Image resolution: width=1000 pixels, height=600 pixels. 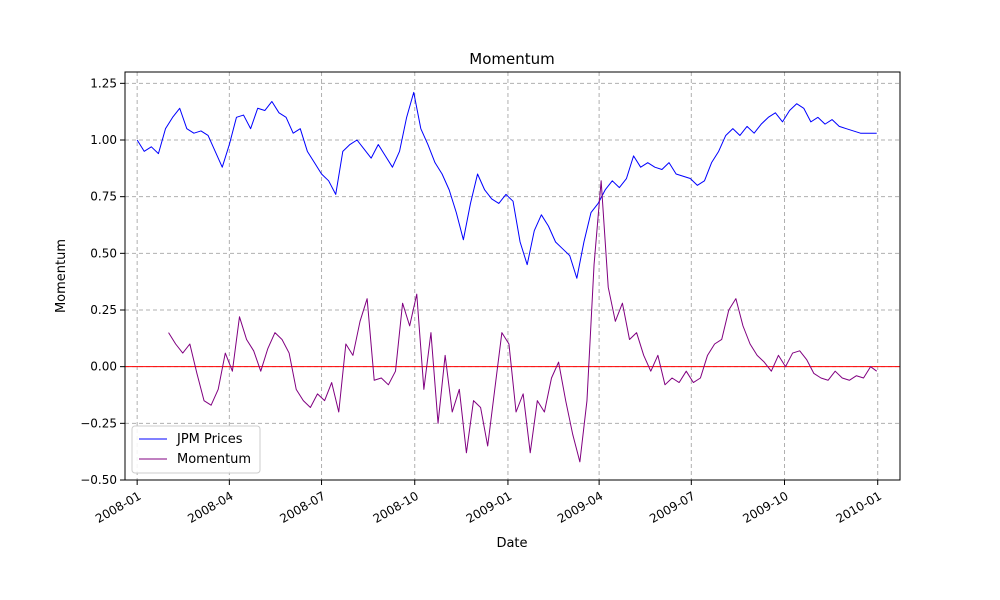 What do you see at coordinates (103, 140) in the screenshot?
I see `y-tick-label: 1.00` at bounding box center [103, 140].